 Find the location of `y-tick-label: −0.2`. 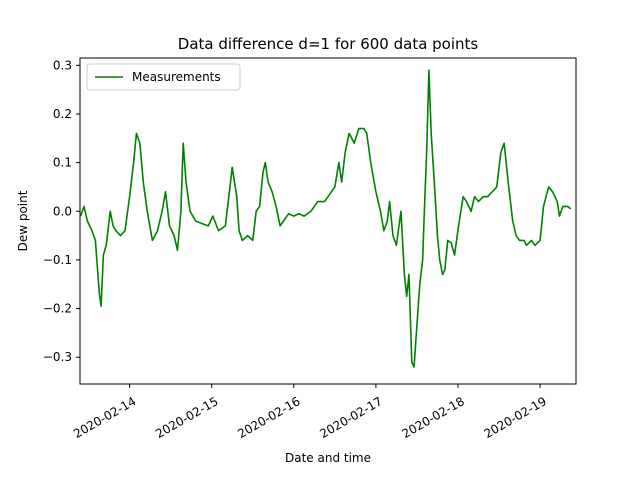

y-tick-label: −0.2 is located at coordinates (57, 309).